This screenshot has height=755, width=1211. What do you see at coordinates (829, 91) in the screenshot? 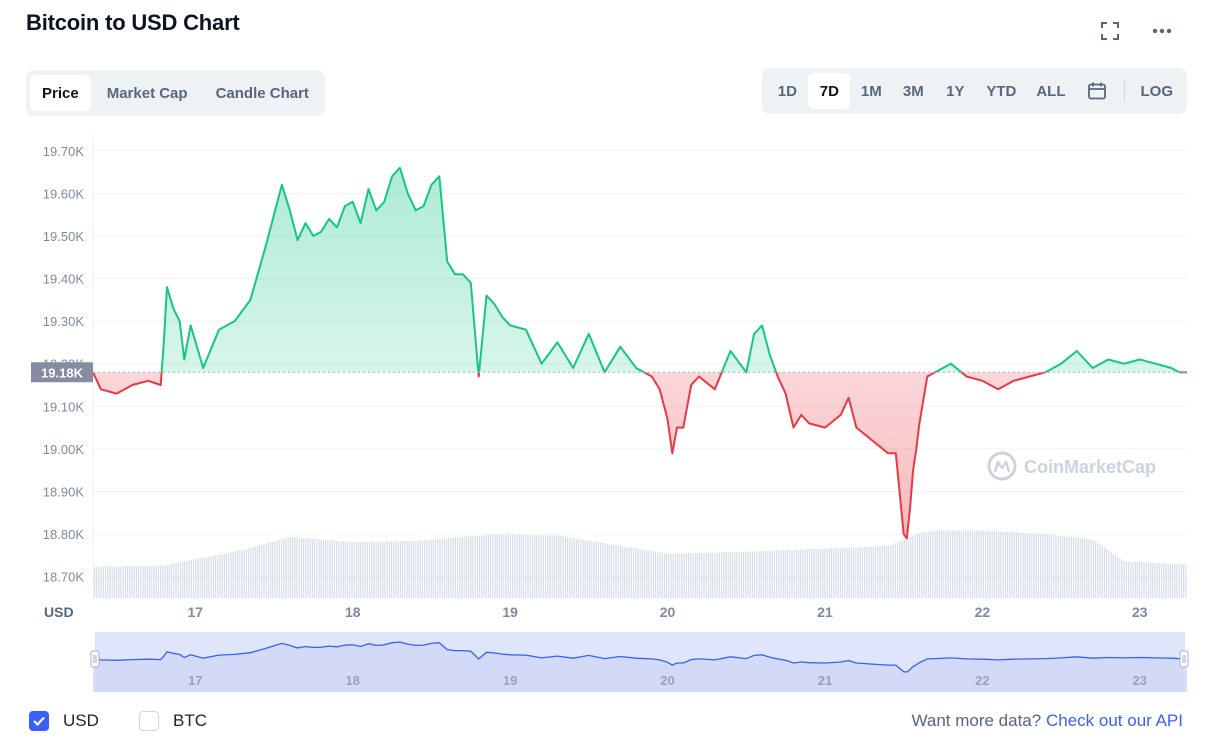
I see `range-7d: 7D` at bounding box center [829, 91].